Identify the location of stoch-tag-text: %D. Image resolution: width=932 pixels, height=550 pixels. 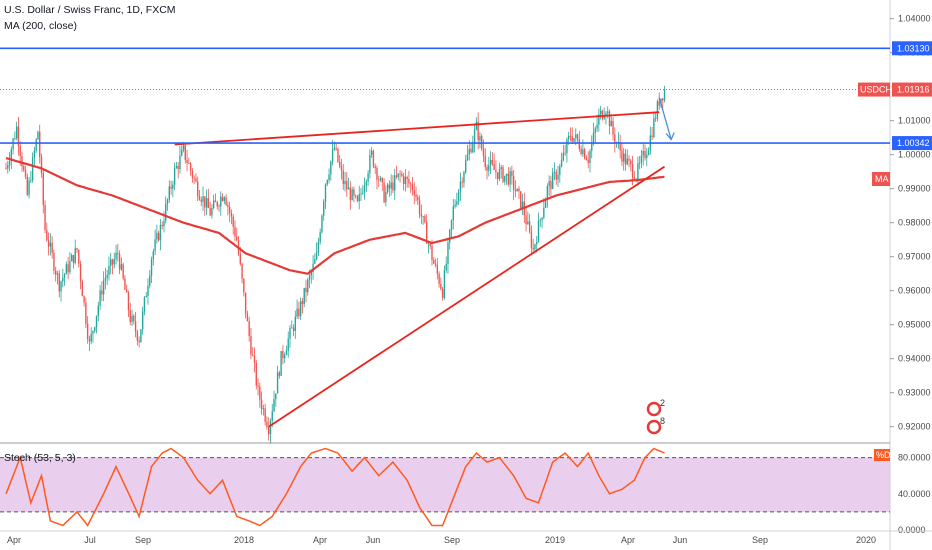
(883, 455).